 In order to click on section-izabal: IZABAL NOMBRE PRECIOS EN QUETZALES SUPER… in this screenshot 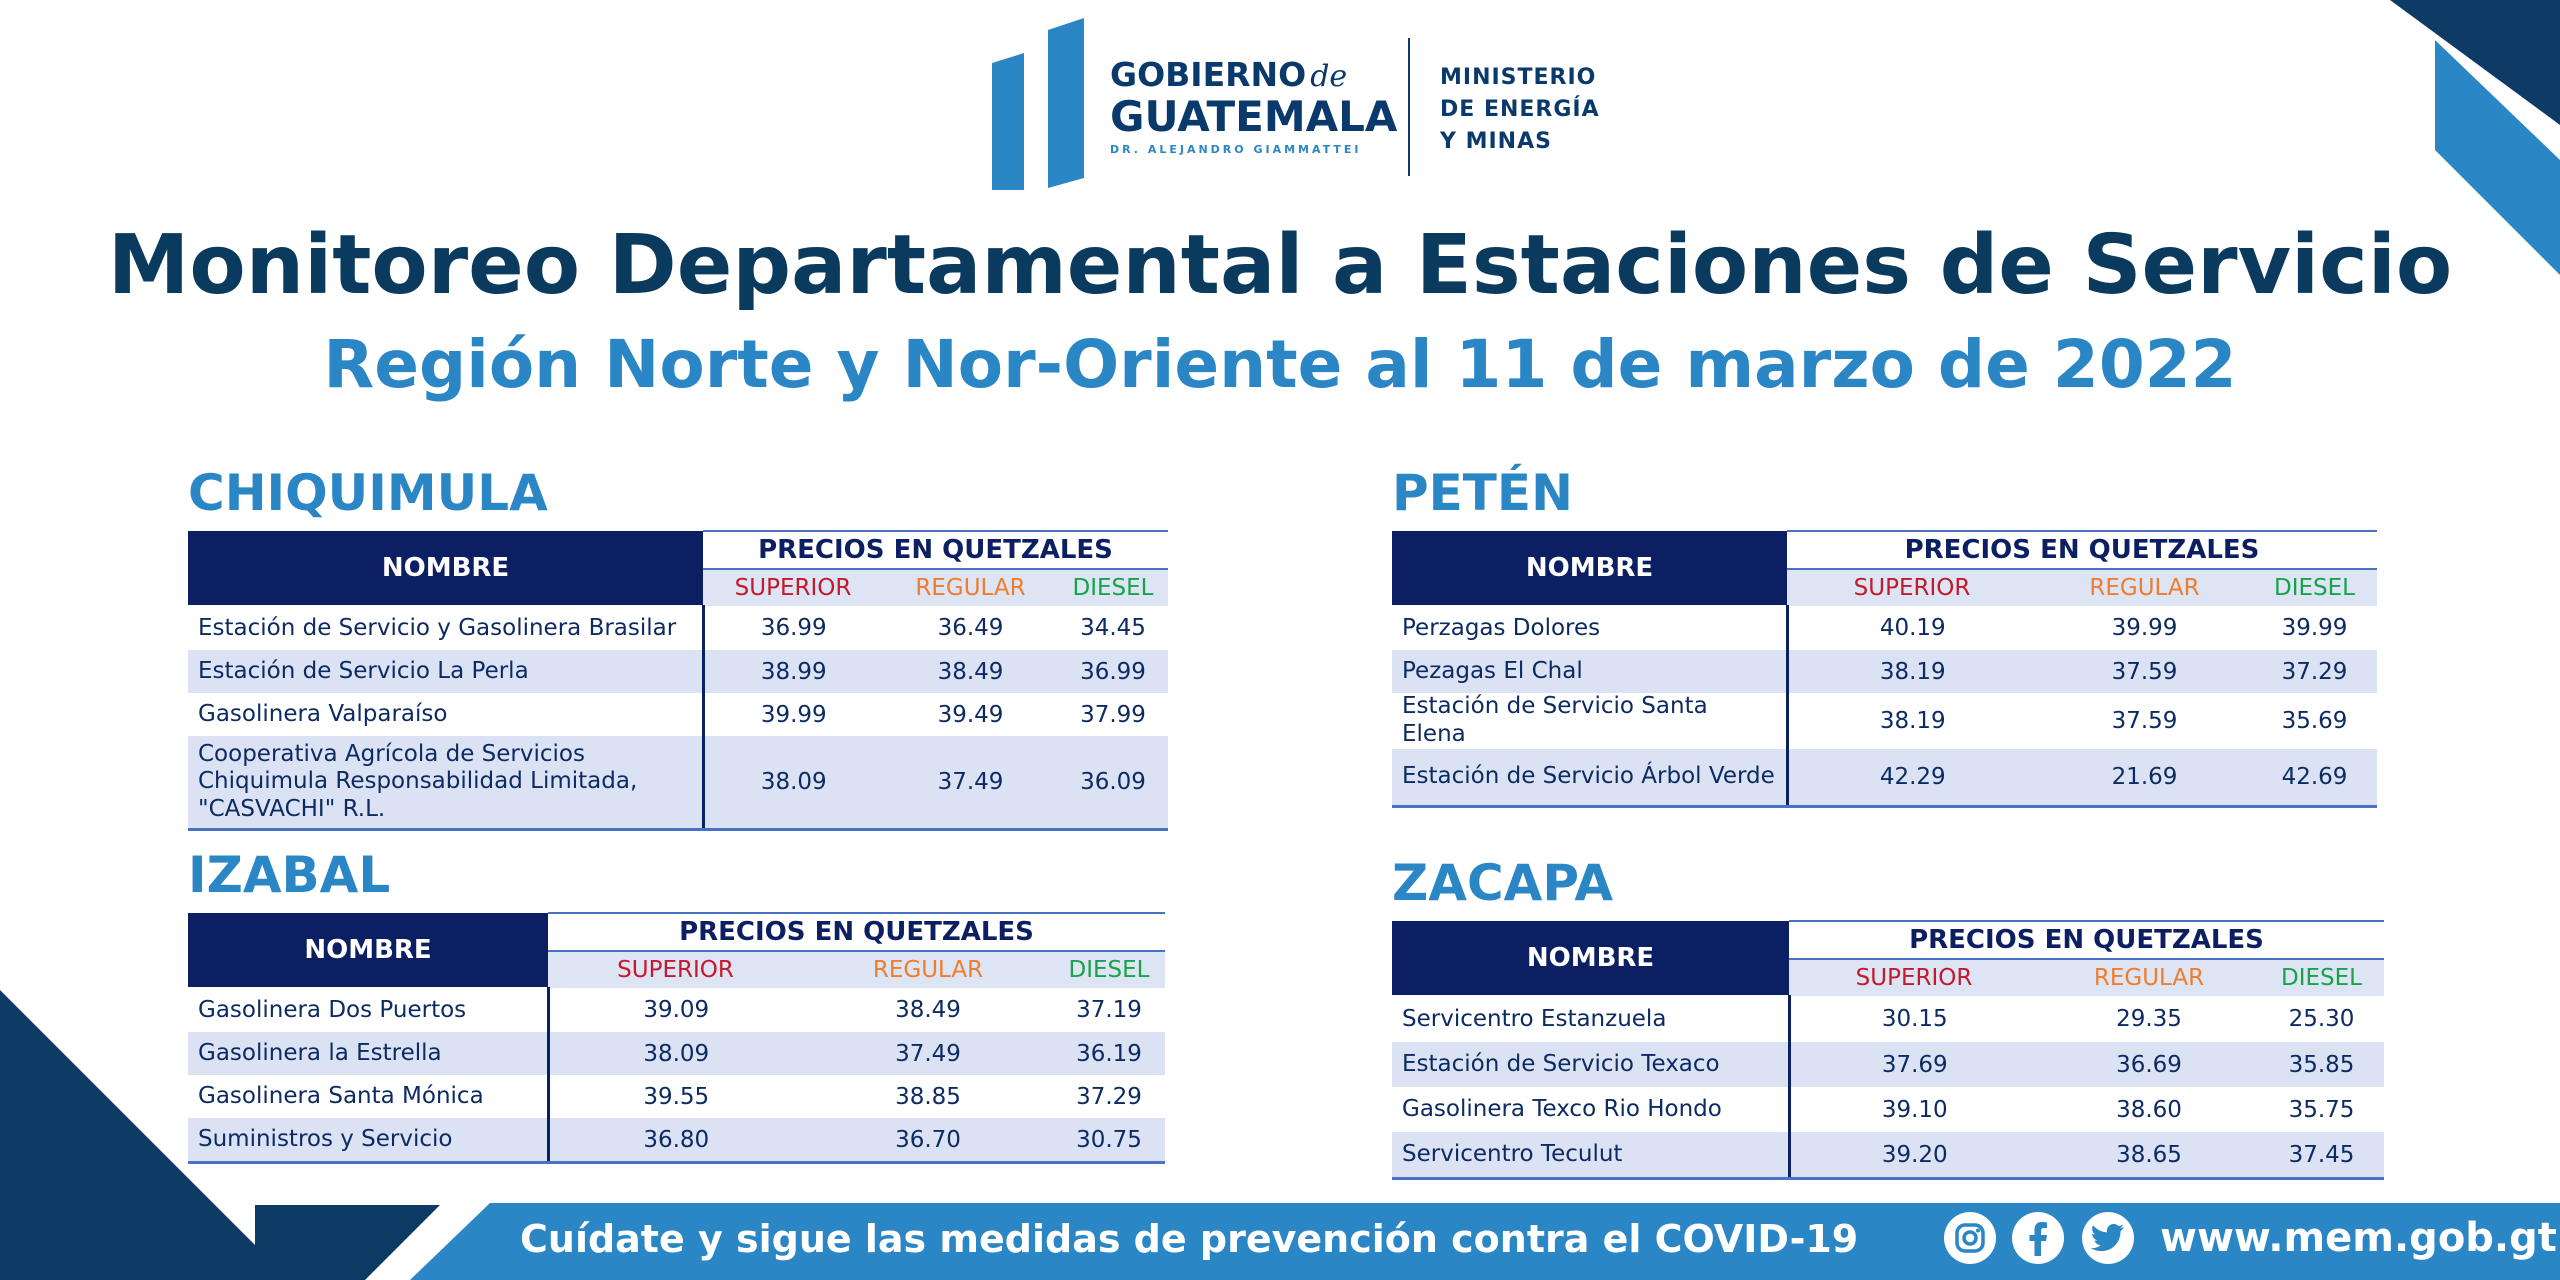, I will do `click(676, 1007)`.